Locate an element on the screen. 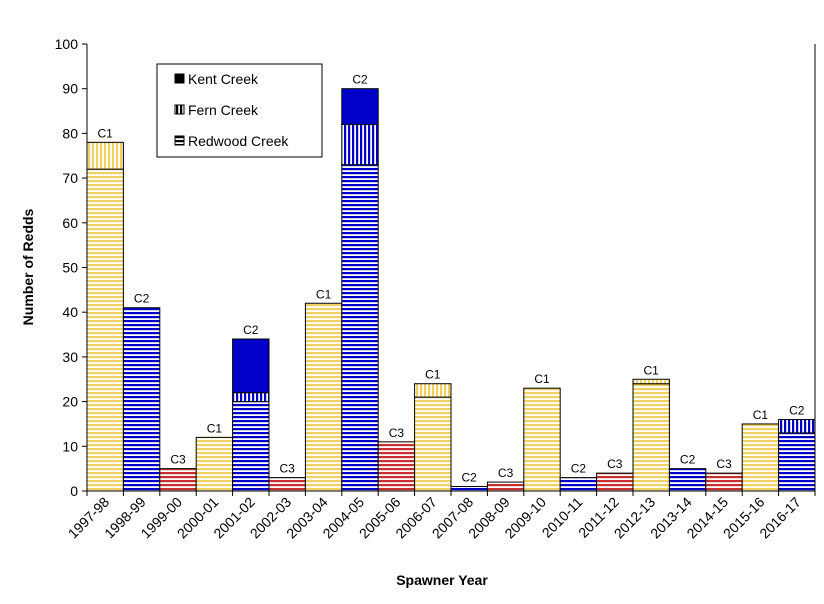 The image size is (824, 604). y-tick-label: 90 is located at coordinates (70, 89).